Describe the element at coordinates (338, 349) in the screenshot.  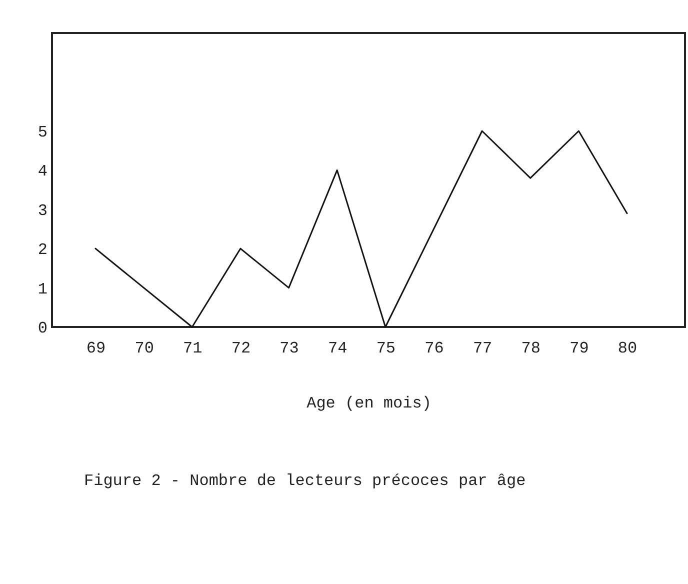
I see `x-tick-label: 74` at that location.